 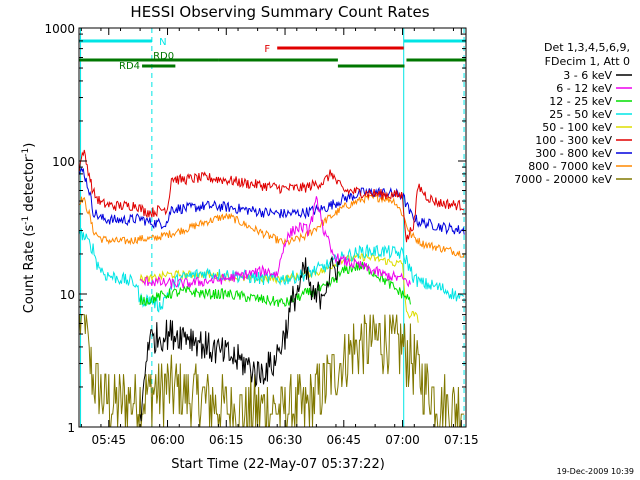 What do you see at coordinates (573, 140) in the screenshot?
I see `legend-label-5: 100 - 300 keV` at bounding box center [573, 140].